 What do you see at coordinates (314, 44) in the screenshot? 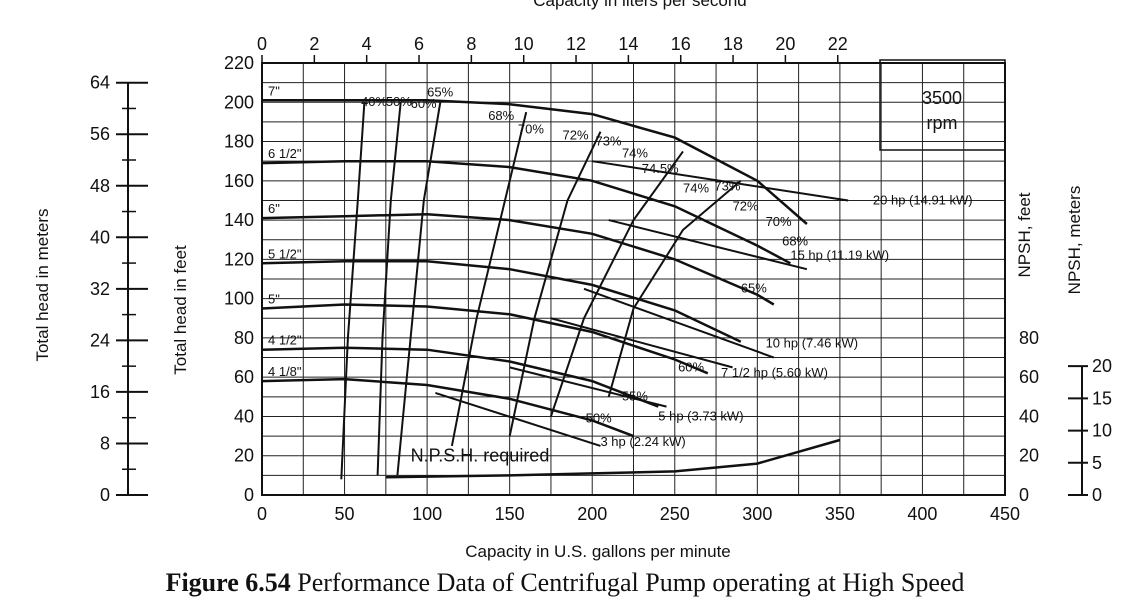
I see `x2-tick-label: 2` at bounding box center [314, 44].